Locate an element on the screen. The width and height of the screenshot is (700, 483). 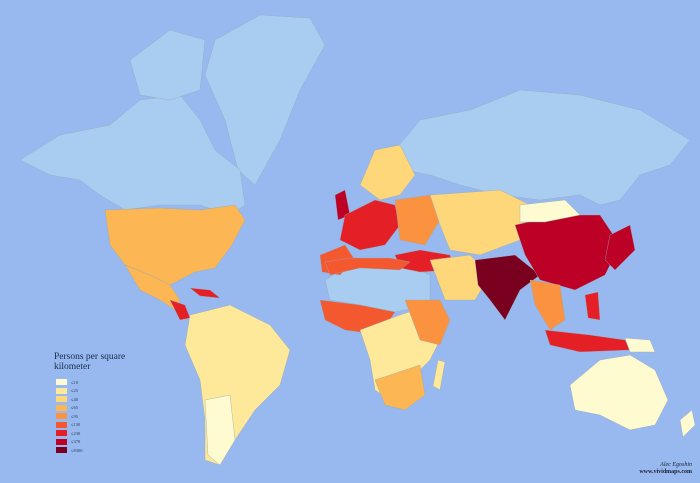
east-africa is located at coordinates (427, 322).